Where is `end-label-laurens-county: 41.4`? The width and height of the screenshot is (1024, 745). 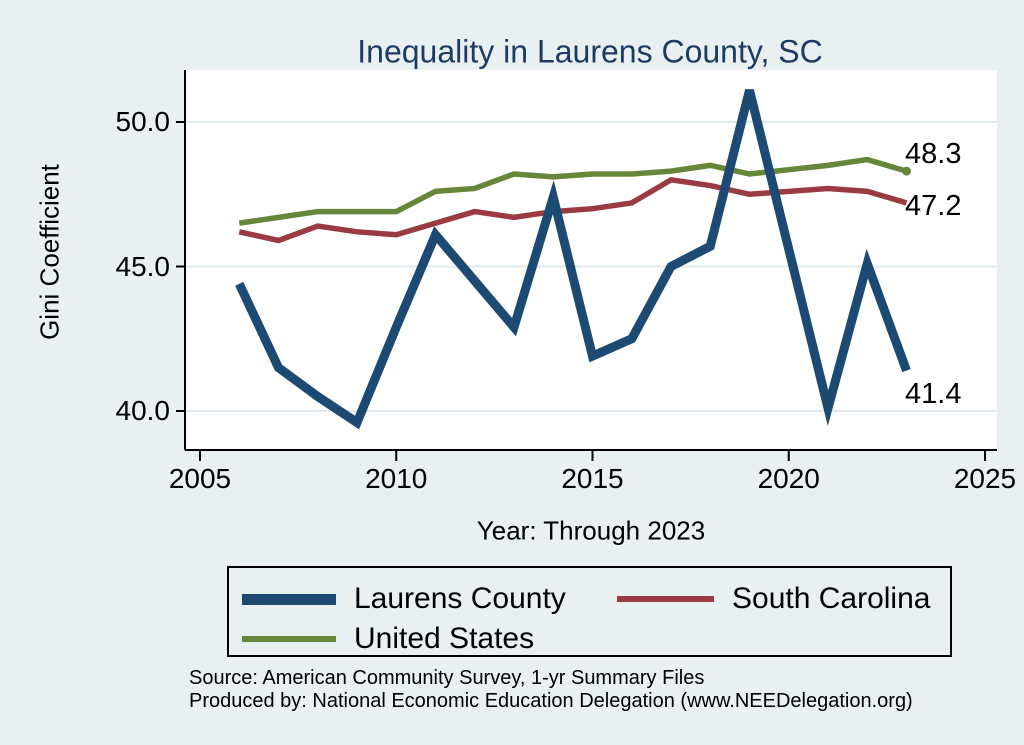 end-label-laurens-county: 41.4 is located at coordinates (933, 393).